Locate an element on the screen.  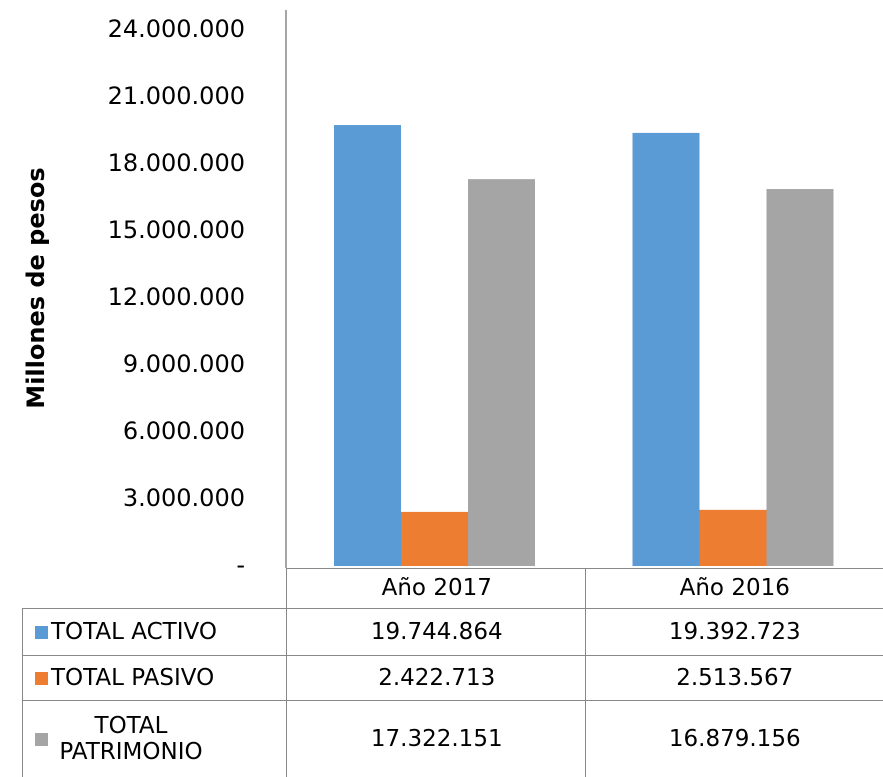
legend-label: TOTAL ACTIVO is located at coordinates (134, 631).